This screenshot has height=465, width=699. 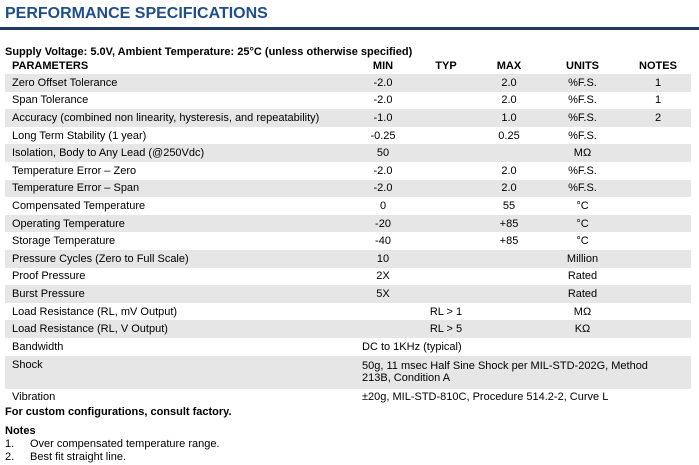 What do you see at coordinates (446, 66) in the screenshot?
I see `column-header: TYP` at bounding box center [446, 66].